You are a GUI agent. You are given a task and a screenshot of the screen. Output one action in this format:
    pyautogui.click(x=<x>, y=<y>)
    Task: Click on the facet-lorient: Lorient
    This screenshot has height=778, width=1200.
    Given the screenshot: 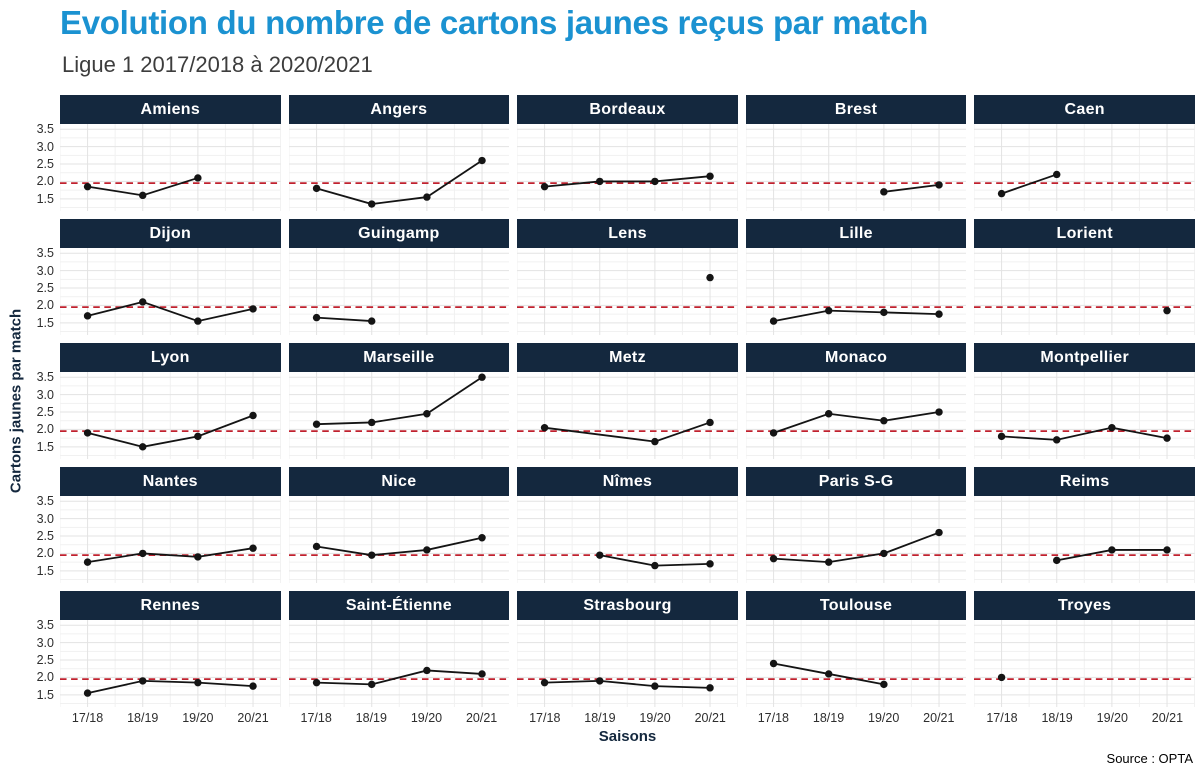 What is the action you would take?
    pyautogui.click(x=1084, y=277)
    